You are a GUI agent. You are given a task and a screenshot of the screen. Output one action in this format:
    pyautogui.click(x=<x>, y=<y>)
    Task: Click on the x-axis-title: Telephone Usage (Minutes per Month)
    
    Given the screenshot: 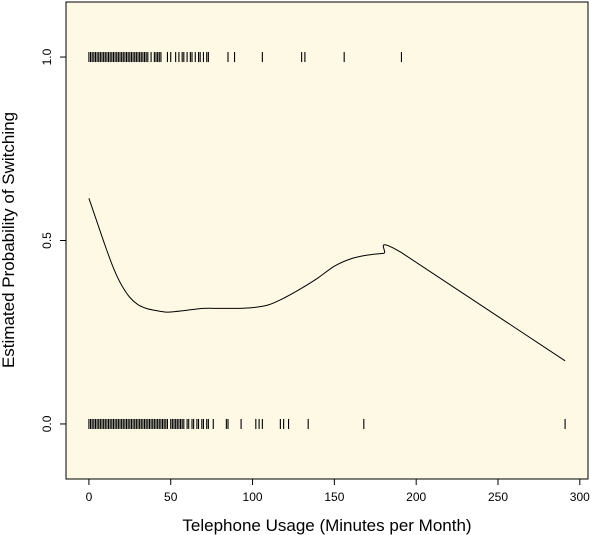 What is the action you would take?
    pyautogui.click(x=326, y=525)
    